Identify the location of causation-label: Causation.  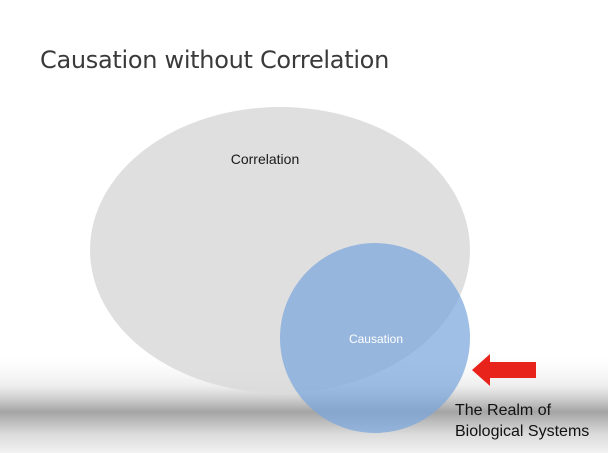
(376, 339).